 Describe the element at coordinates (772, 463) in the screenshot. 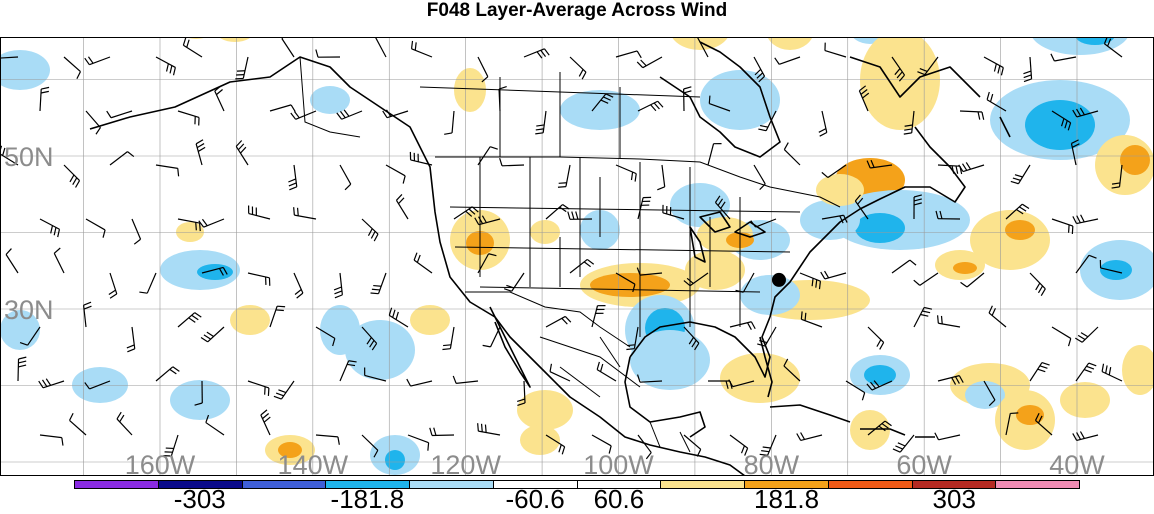

I see `longitude-label: 80W` at that location.